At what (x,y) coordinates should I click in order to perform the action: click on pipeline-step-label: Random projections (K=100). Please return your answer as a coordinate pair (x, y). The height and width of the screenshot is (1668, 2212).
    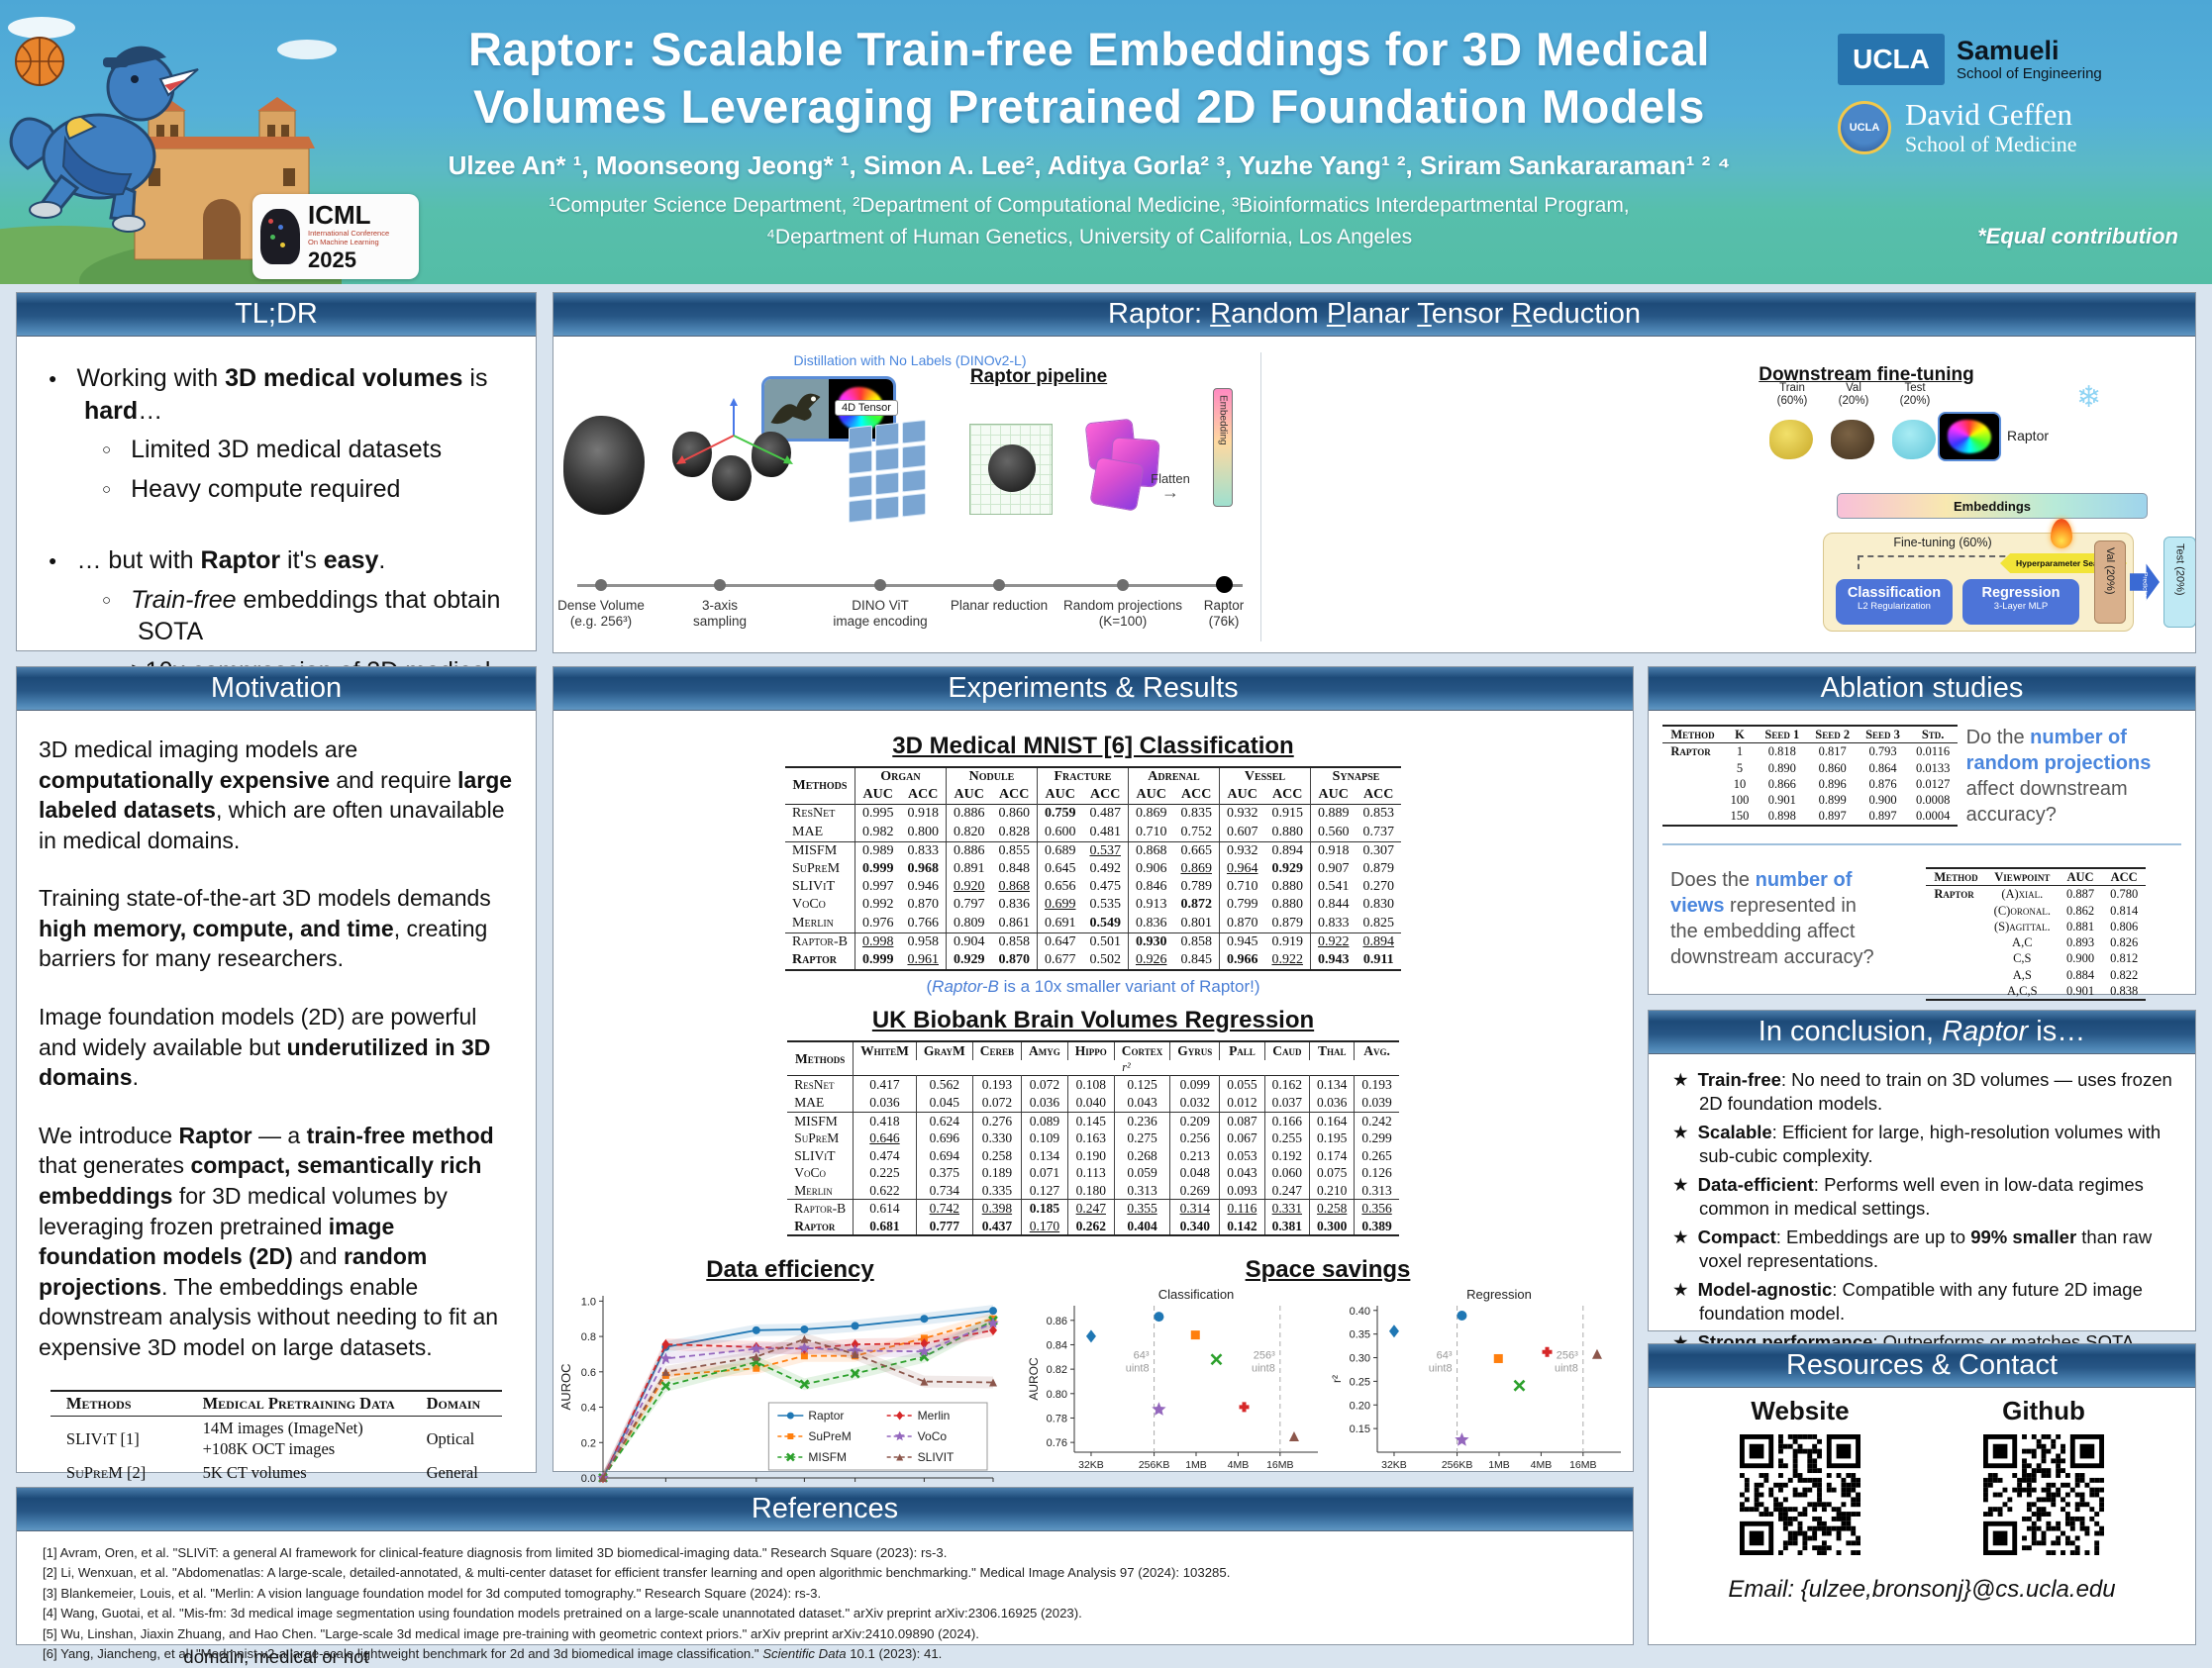
    Looking at the image, I should click on (1122, 614).